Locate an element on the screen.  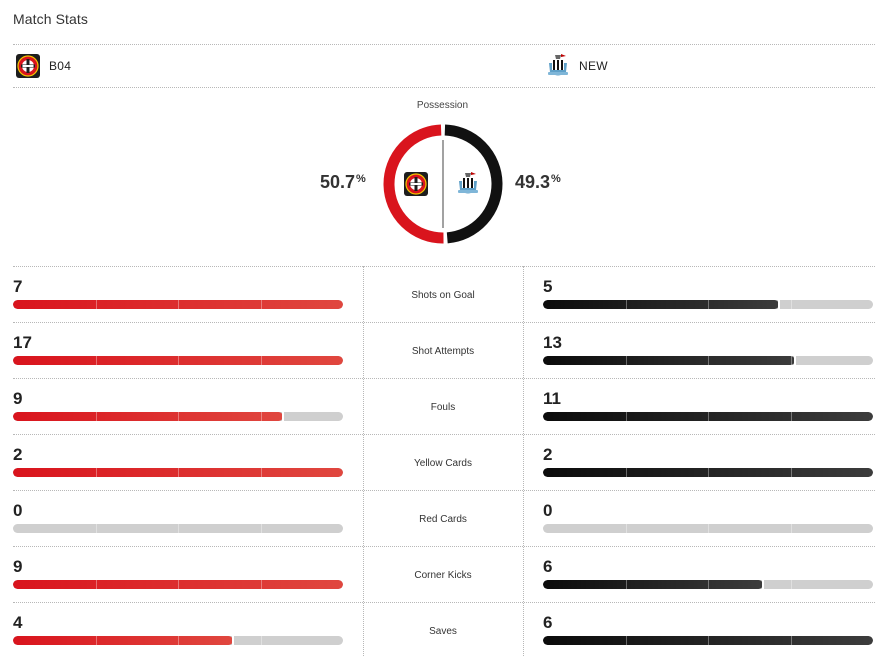
away-possession-arc is located at coordinates (473, 184).